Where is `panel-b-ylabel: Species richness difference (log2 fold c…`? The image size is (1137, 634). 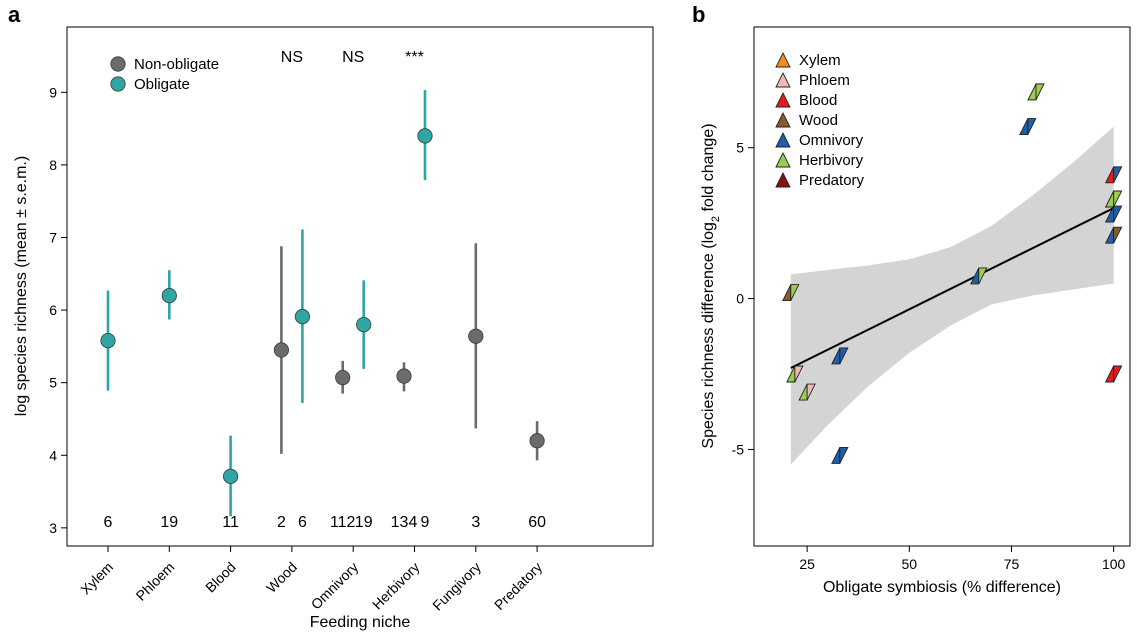 panel-b-ylabel: Species richness difference (log2 fold c… is located at coordinates (711, 285).